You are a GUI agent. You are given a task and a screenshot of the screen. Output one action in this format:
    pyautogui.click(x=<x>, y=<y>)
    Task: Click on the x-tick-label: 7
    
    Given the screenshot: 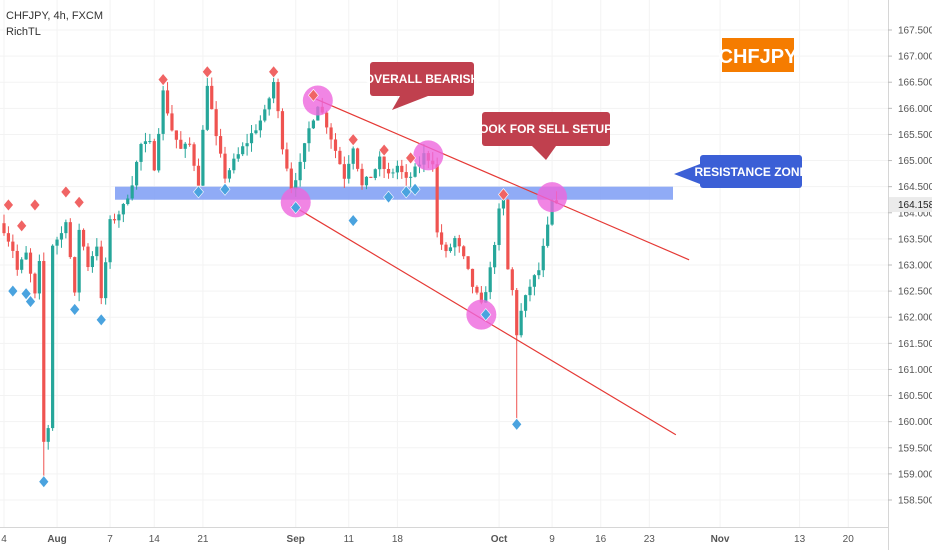 What is the action you would take?
    pyautogui.click(x=110, y=539)
    